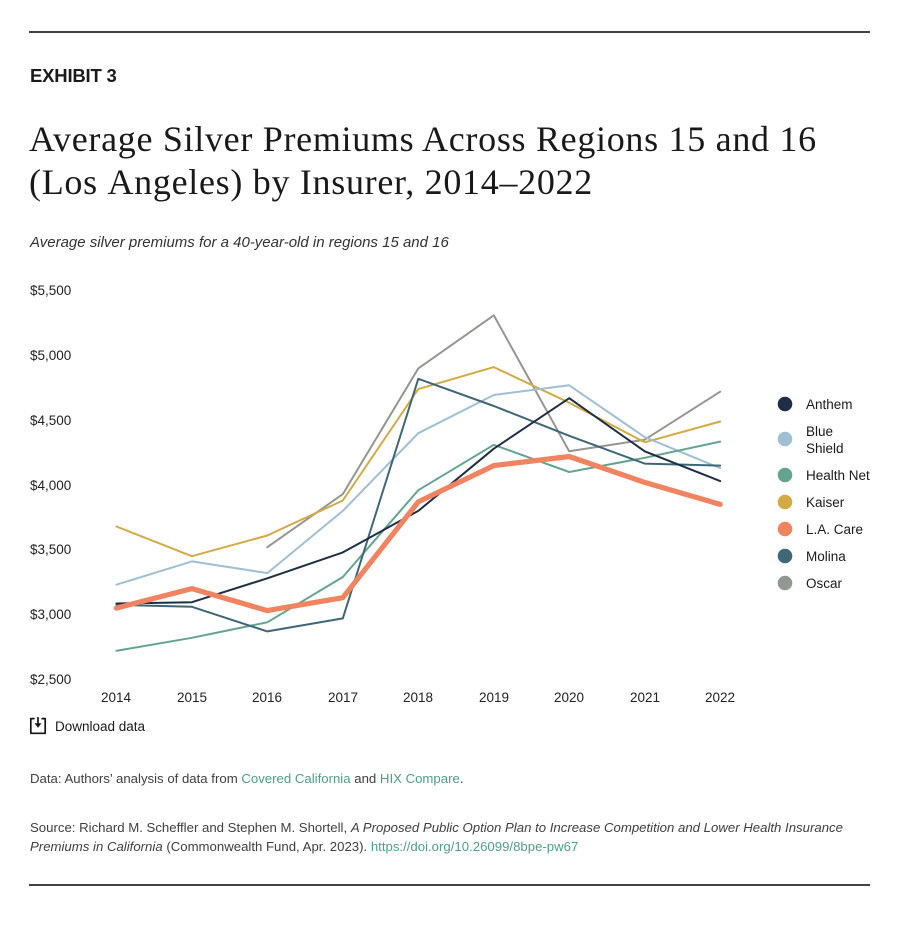  Describe the element at coordinates (819, 431) in the screenshot. I see `svg-text: Blue` at that location.